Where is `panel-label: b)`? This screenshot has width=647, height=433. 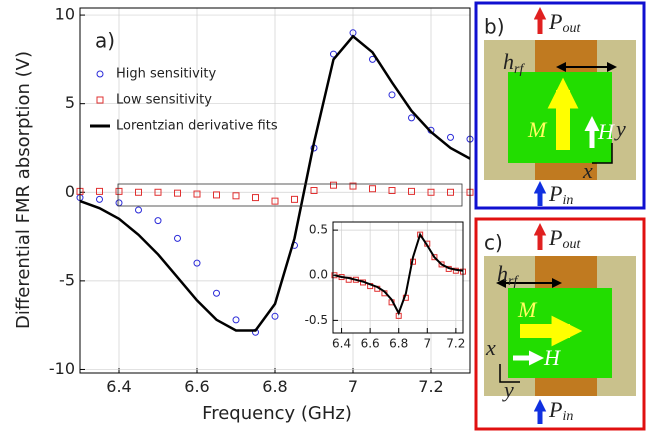
panel-label: b) is located at coordinates (494, 27).